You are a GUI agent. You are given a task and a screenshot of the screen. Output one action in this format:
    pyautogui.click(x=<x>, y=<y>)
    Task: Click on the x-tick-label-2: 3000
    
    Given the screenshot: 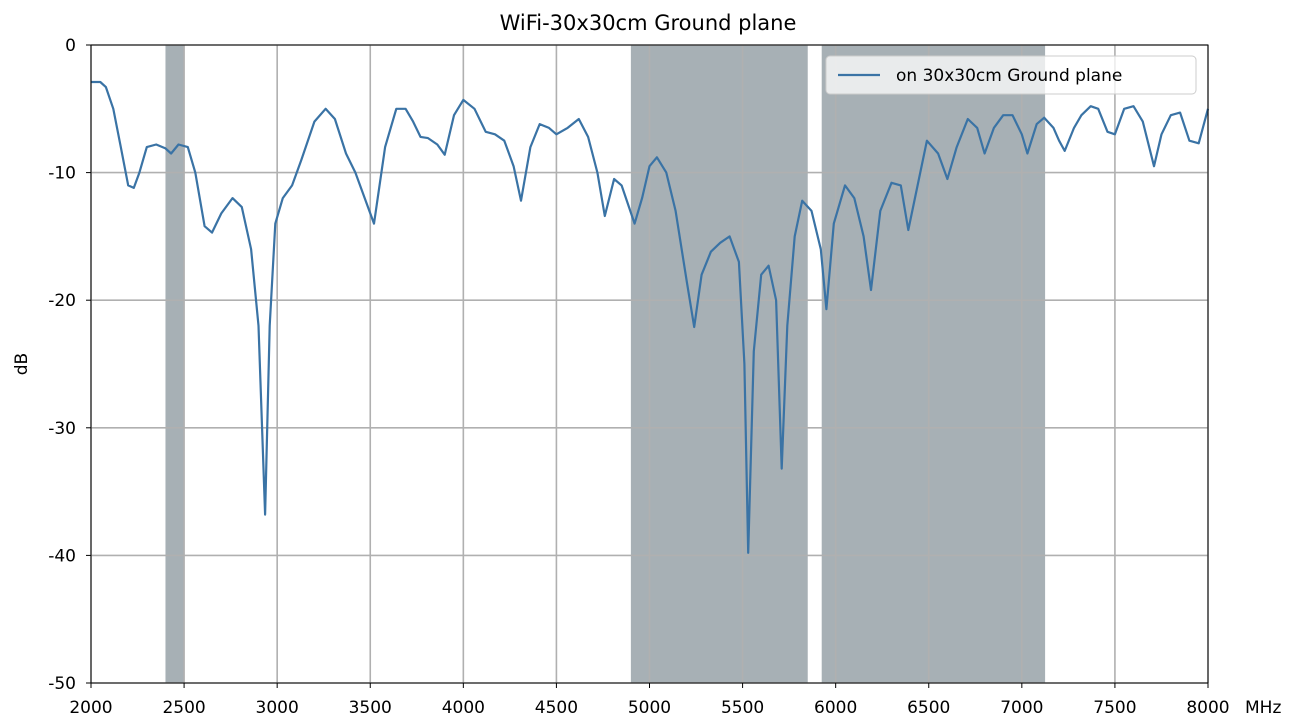 What is the action you would take?
    pyautogui.click(x=277, y=708)
    